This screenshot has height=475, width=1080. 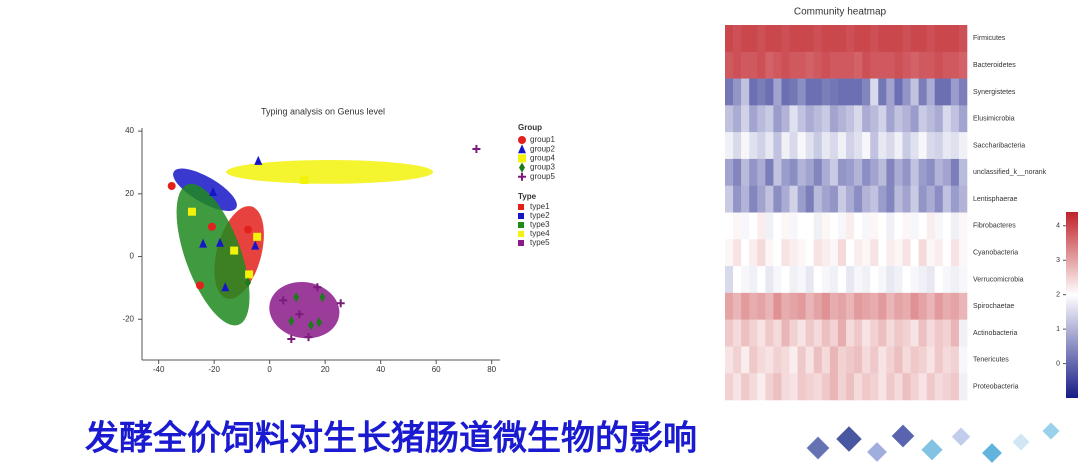 I want to click on legend-label: type4, so click(x=540, y=233).